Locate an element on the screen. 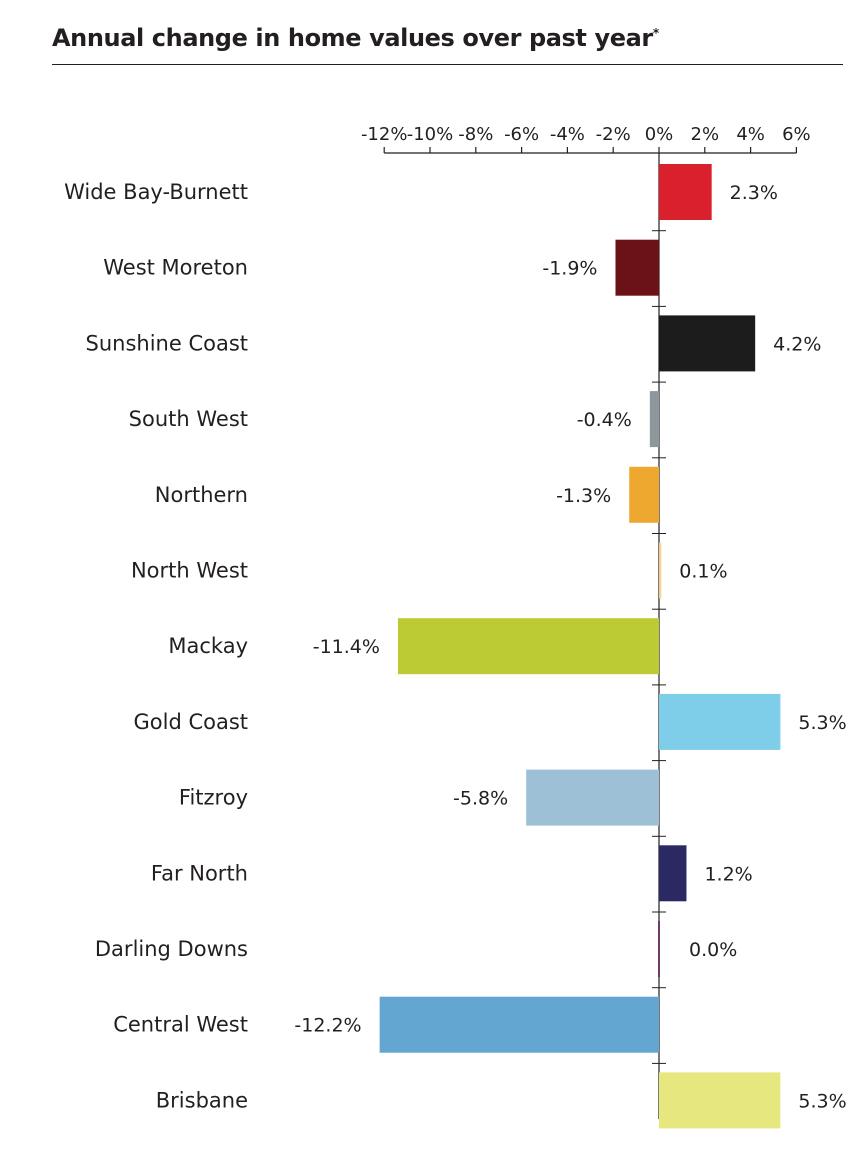 This screenshot has height=1162, width=866. x-tick-label: 0% is located at coordinates (659, 134).